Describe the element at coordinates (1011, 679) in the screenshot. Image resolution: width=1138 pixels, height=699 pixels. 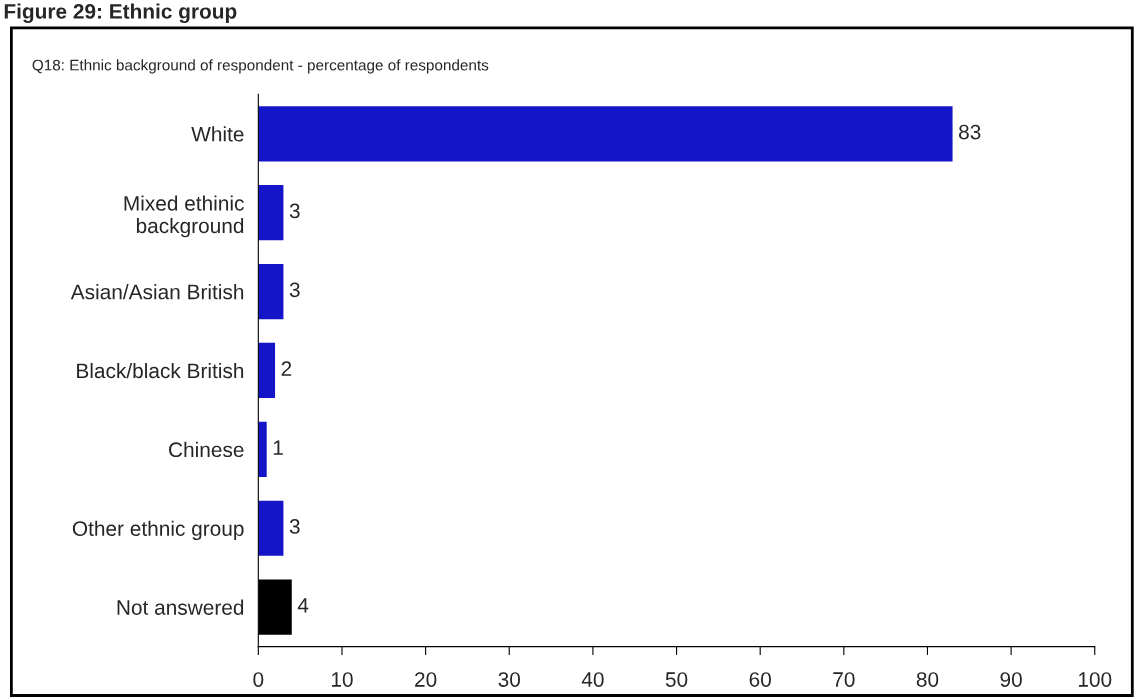
I see `x-tick-label: 90` at that location.